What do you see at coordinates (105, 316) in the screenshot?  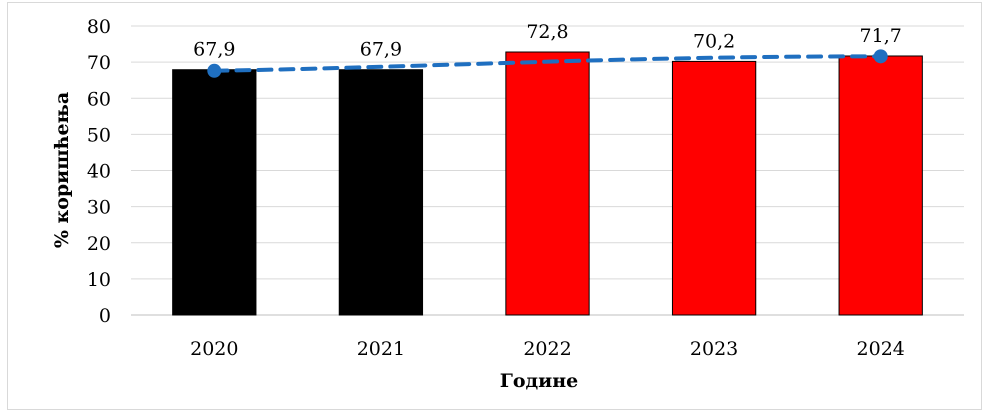 I see `y-tick-label: 0` at bounding box center [105, 316].